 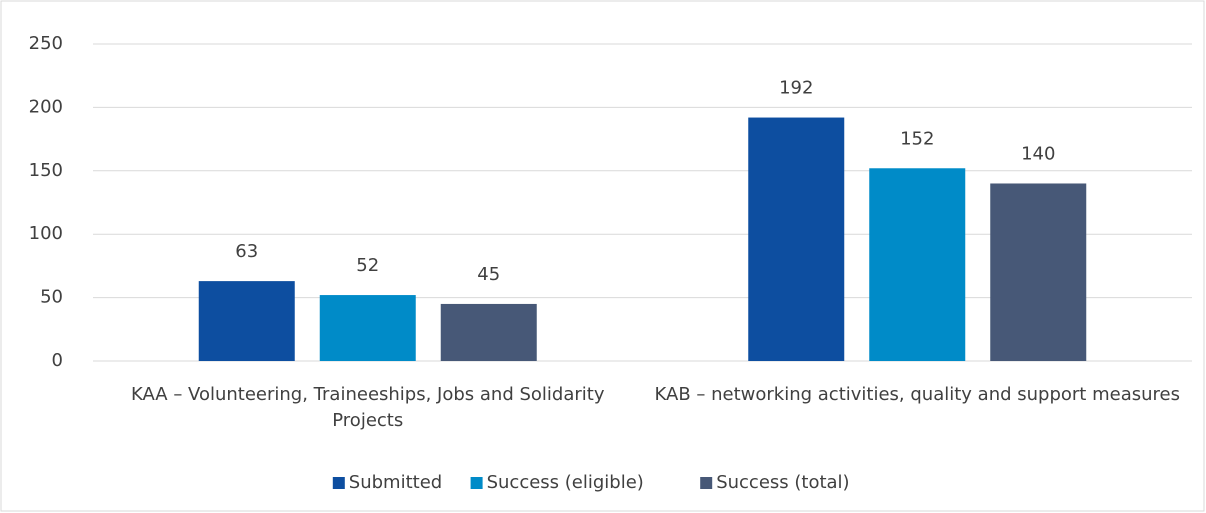 I want to click on data-label: 63, so click(x=246, y=251).